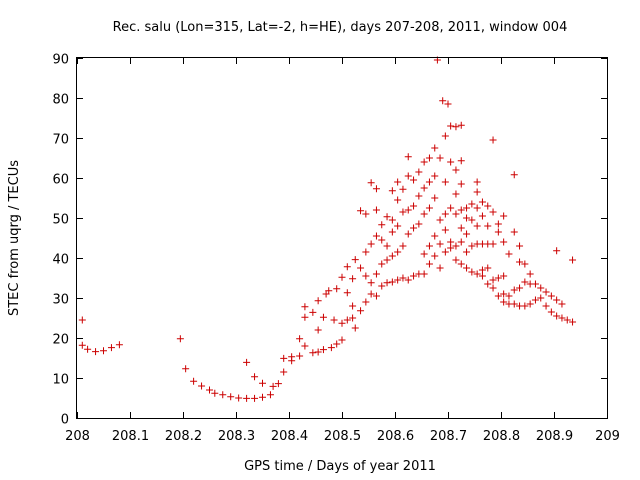 Image resolution: width=640 pixels, height=480 pixels. I want to click on y-tick-label: 60, so click(60, 180).